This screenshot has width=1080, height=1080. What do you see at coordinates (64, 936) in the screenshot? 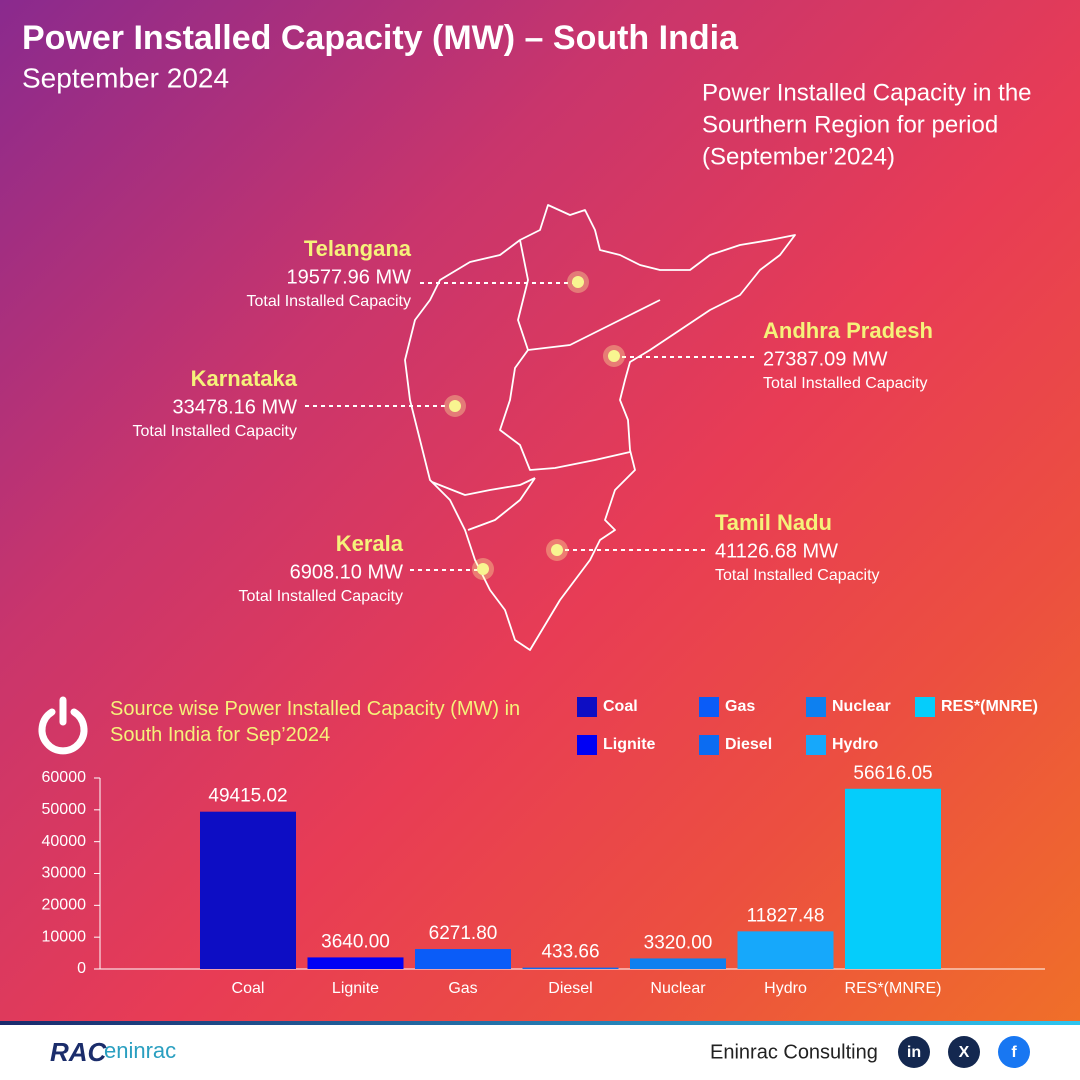
I see `y-tick-label: 10000` at bounding box center [64, 936].